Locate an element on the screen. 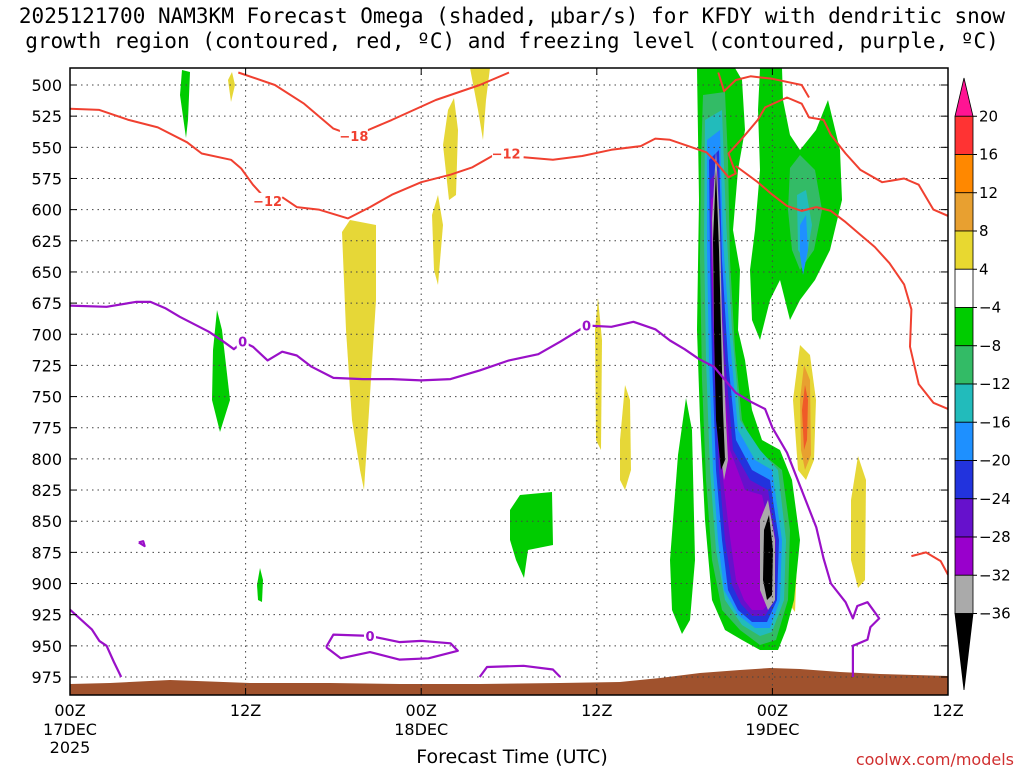 The width and height of the screenshot is (1024, 769). colorbar-label: −12 is located at coordinates (995, 384).